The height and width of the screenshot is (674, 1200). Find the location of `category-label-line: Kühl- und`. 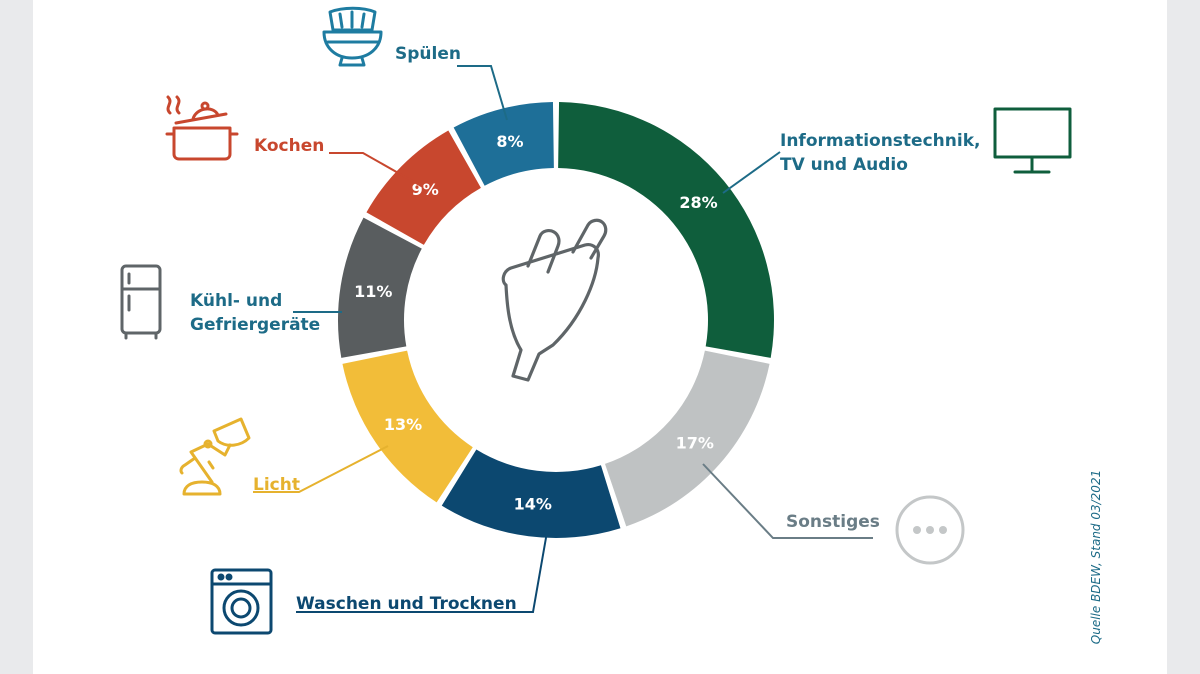

category-label-line: Kühl- und is located at coordinates (236, 301).